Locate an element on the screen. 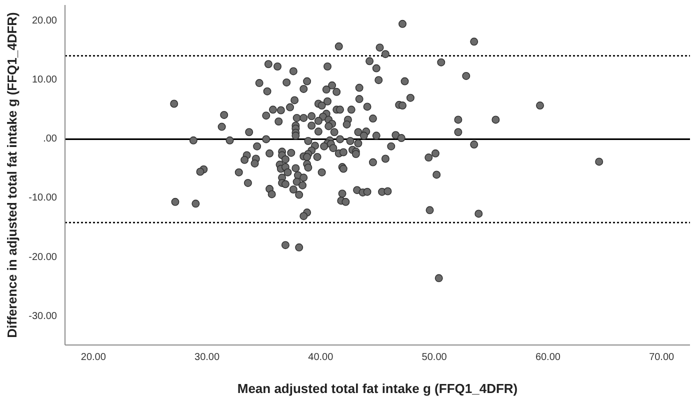 Image resolution: width=699 pixels, height=403 pixels. x-tick-label: 40.00 is located at coordinates (321, 358).